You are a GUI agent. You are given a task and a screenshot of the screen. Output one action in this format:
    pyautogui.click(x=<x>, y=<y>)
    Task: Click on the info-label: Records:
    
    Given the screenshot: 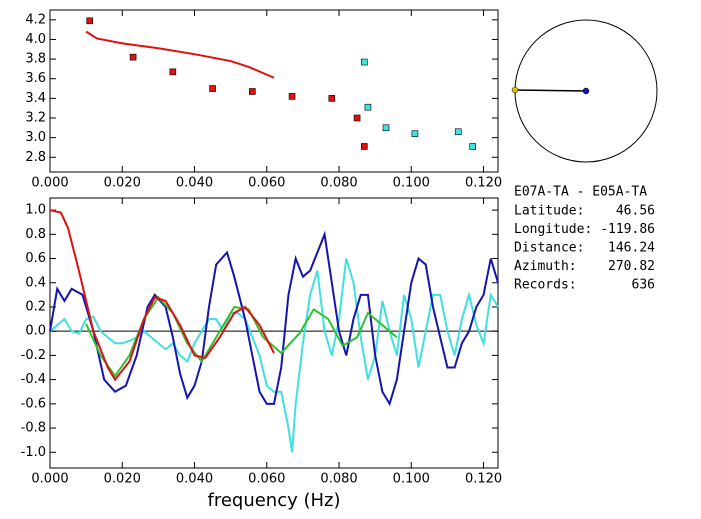 What is the action you would take?
    pyautogui.click(x=545, y=285)
    